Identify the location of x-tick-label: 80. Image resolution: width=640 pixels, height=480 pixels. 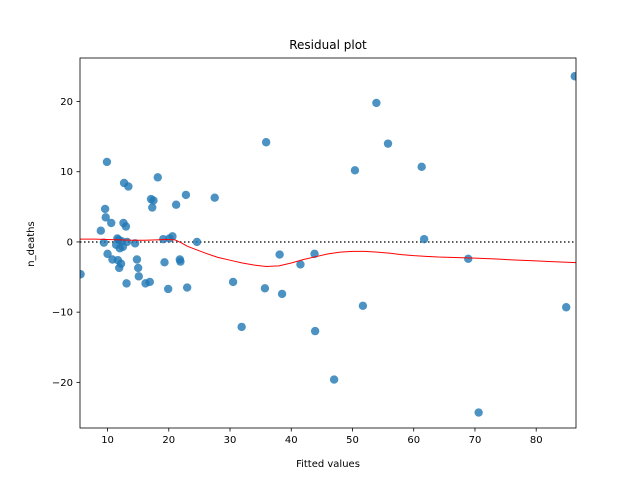
(536, 440).